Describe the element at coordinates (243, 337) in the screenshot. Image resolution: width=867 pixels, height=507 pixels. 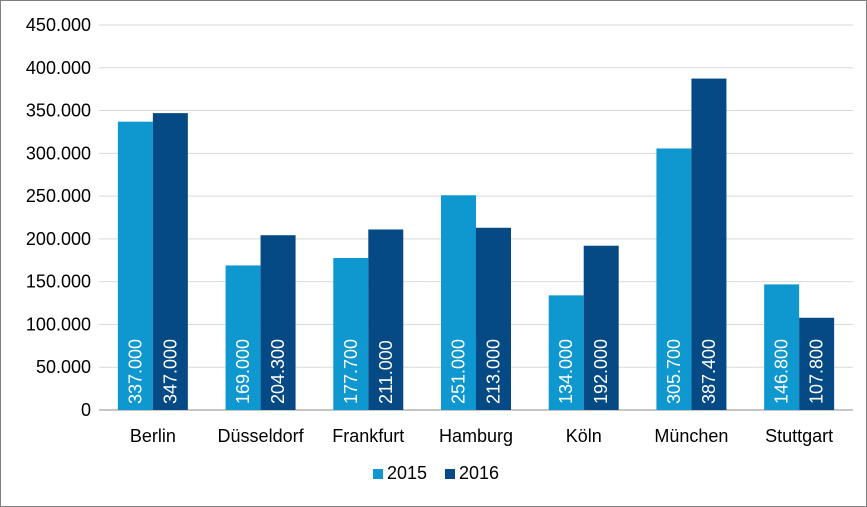
I see `bar-2015-düsseldorf` at that location.